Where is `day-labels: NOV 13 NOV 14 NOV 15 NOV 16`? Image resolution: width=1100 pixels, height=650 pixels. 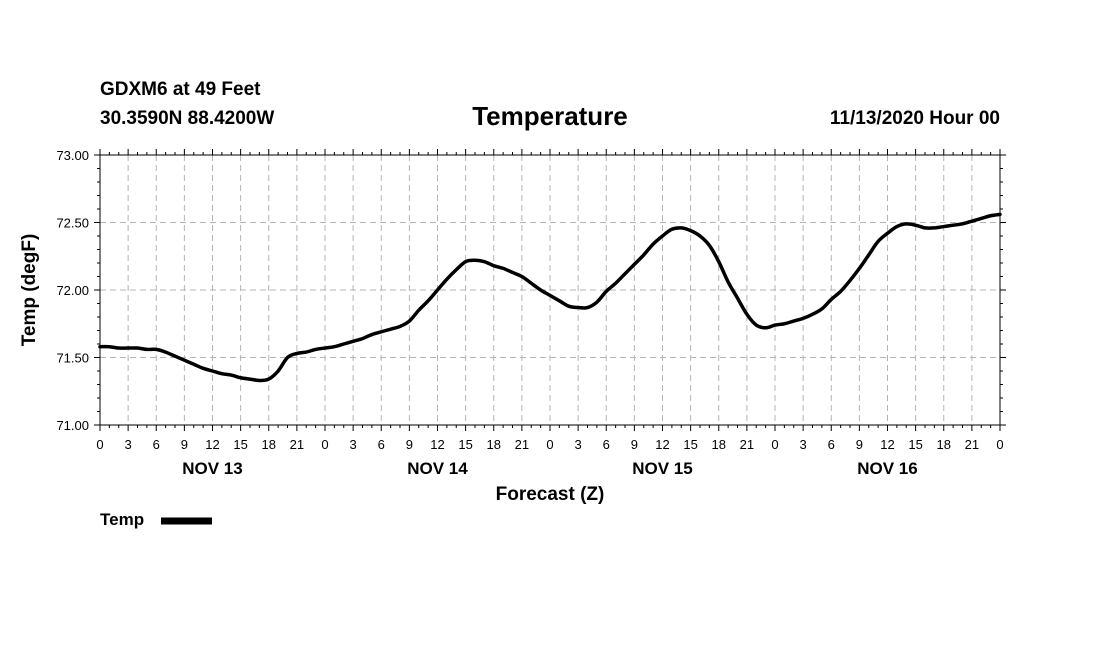 day-labels: NOV 13 NOV 14 NOV 15 NOV 16 is located at coordinates (549, 468).